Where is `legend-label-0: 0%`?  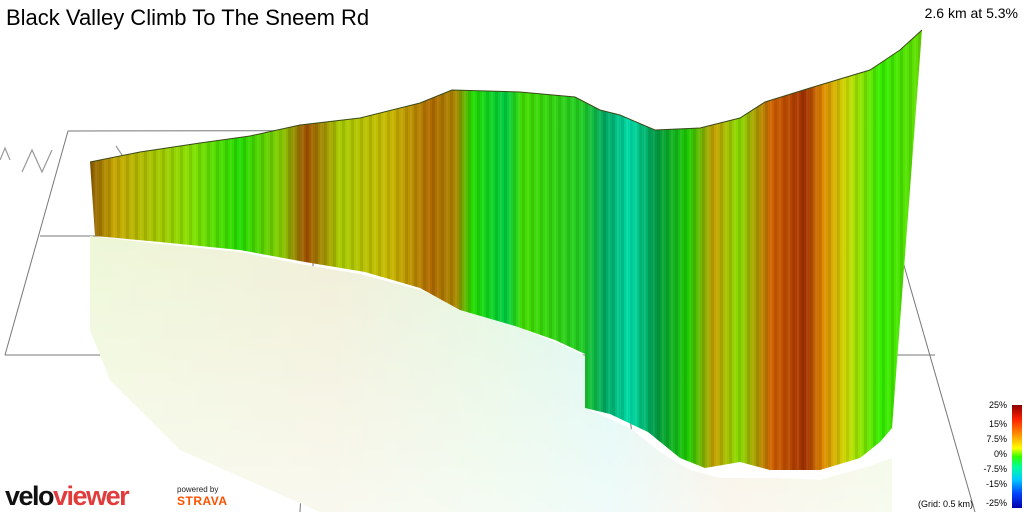
legend-label-0: 0% is located at coordinates (1000, 454).